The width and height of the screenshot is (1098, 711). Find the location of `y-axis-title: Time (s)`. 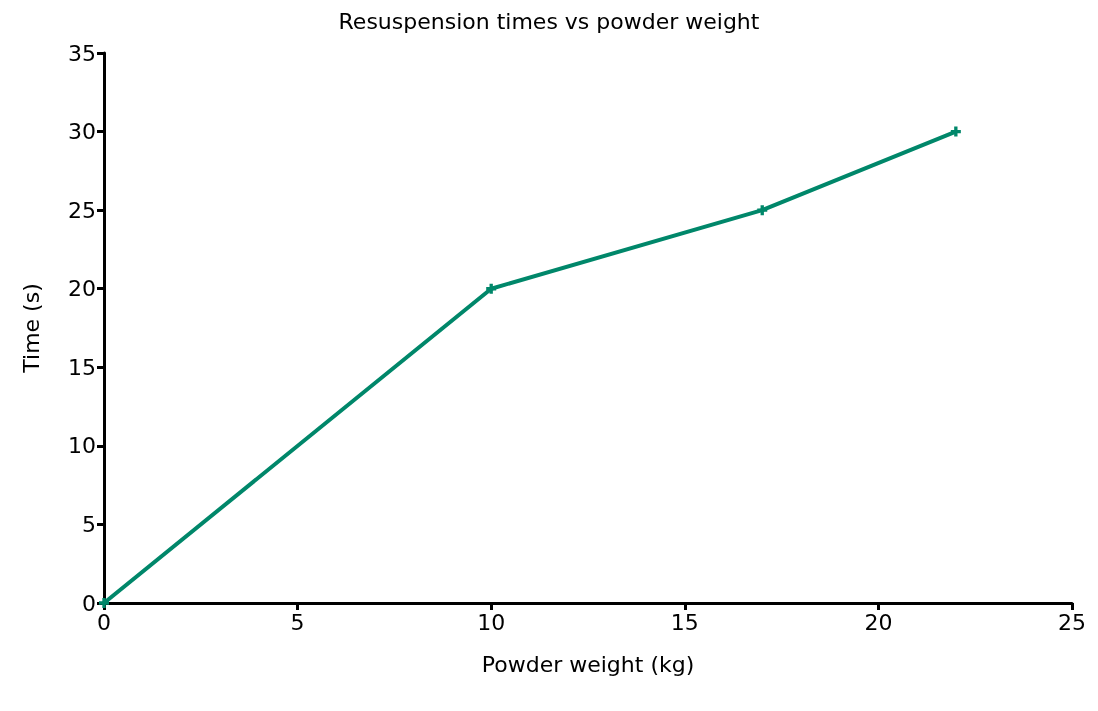

y-axis-title: Time (s) is located at coordinates (31, 328).